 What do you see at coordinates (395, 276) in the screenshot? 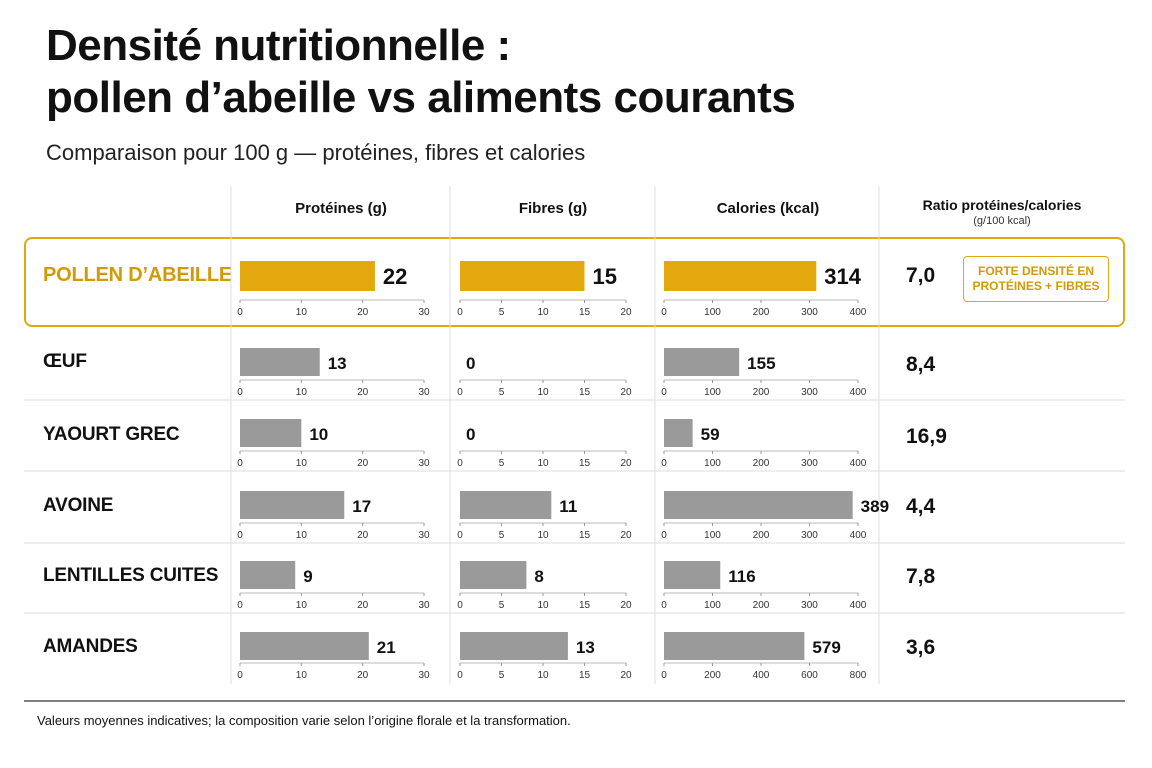
I see `value-label-proteins: 22` at bounding box center [395, 276].